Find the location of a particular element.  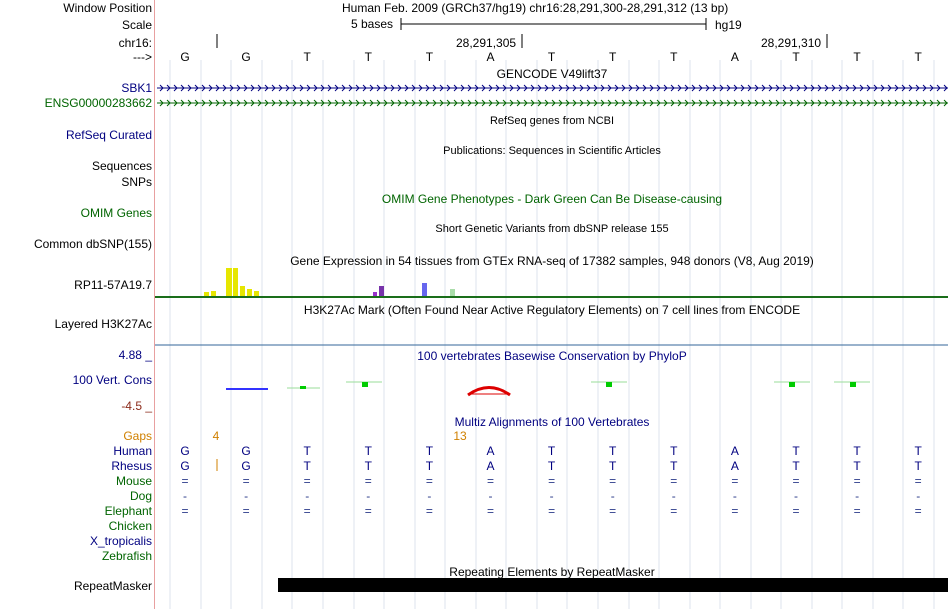

species-label-dog: Dog is located at coordinates (140, 496).